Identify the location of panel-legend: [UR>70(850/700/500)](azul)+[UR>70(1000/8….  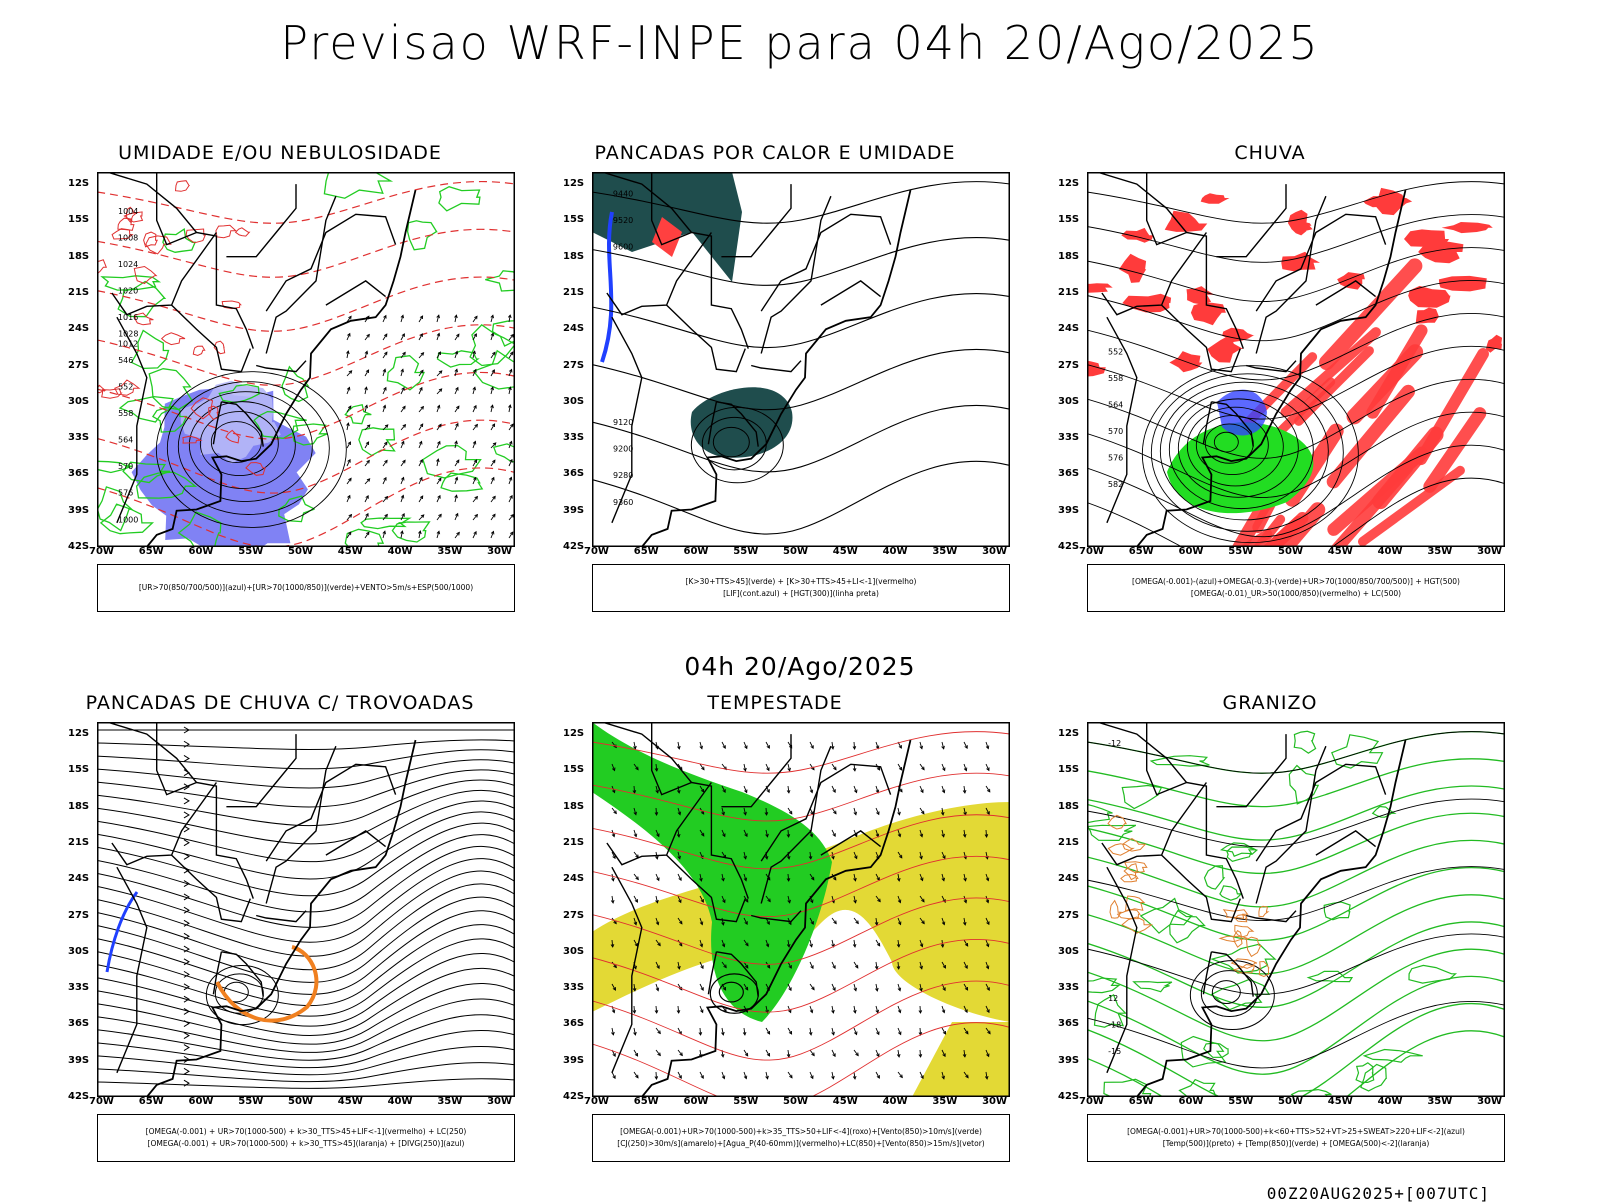
(306, 588).